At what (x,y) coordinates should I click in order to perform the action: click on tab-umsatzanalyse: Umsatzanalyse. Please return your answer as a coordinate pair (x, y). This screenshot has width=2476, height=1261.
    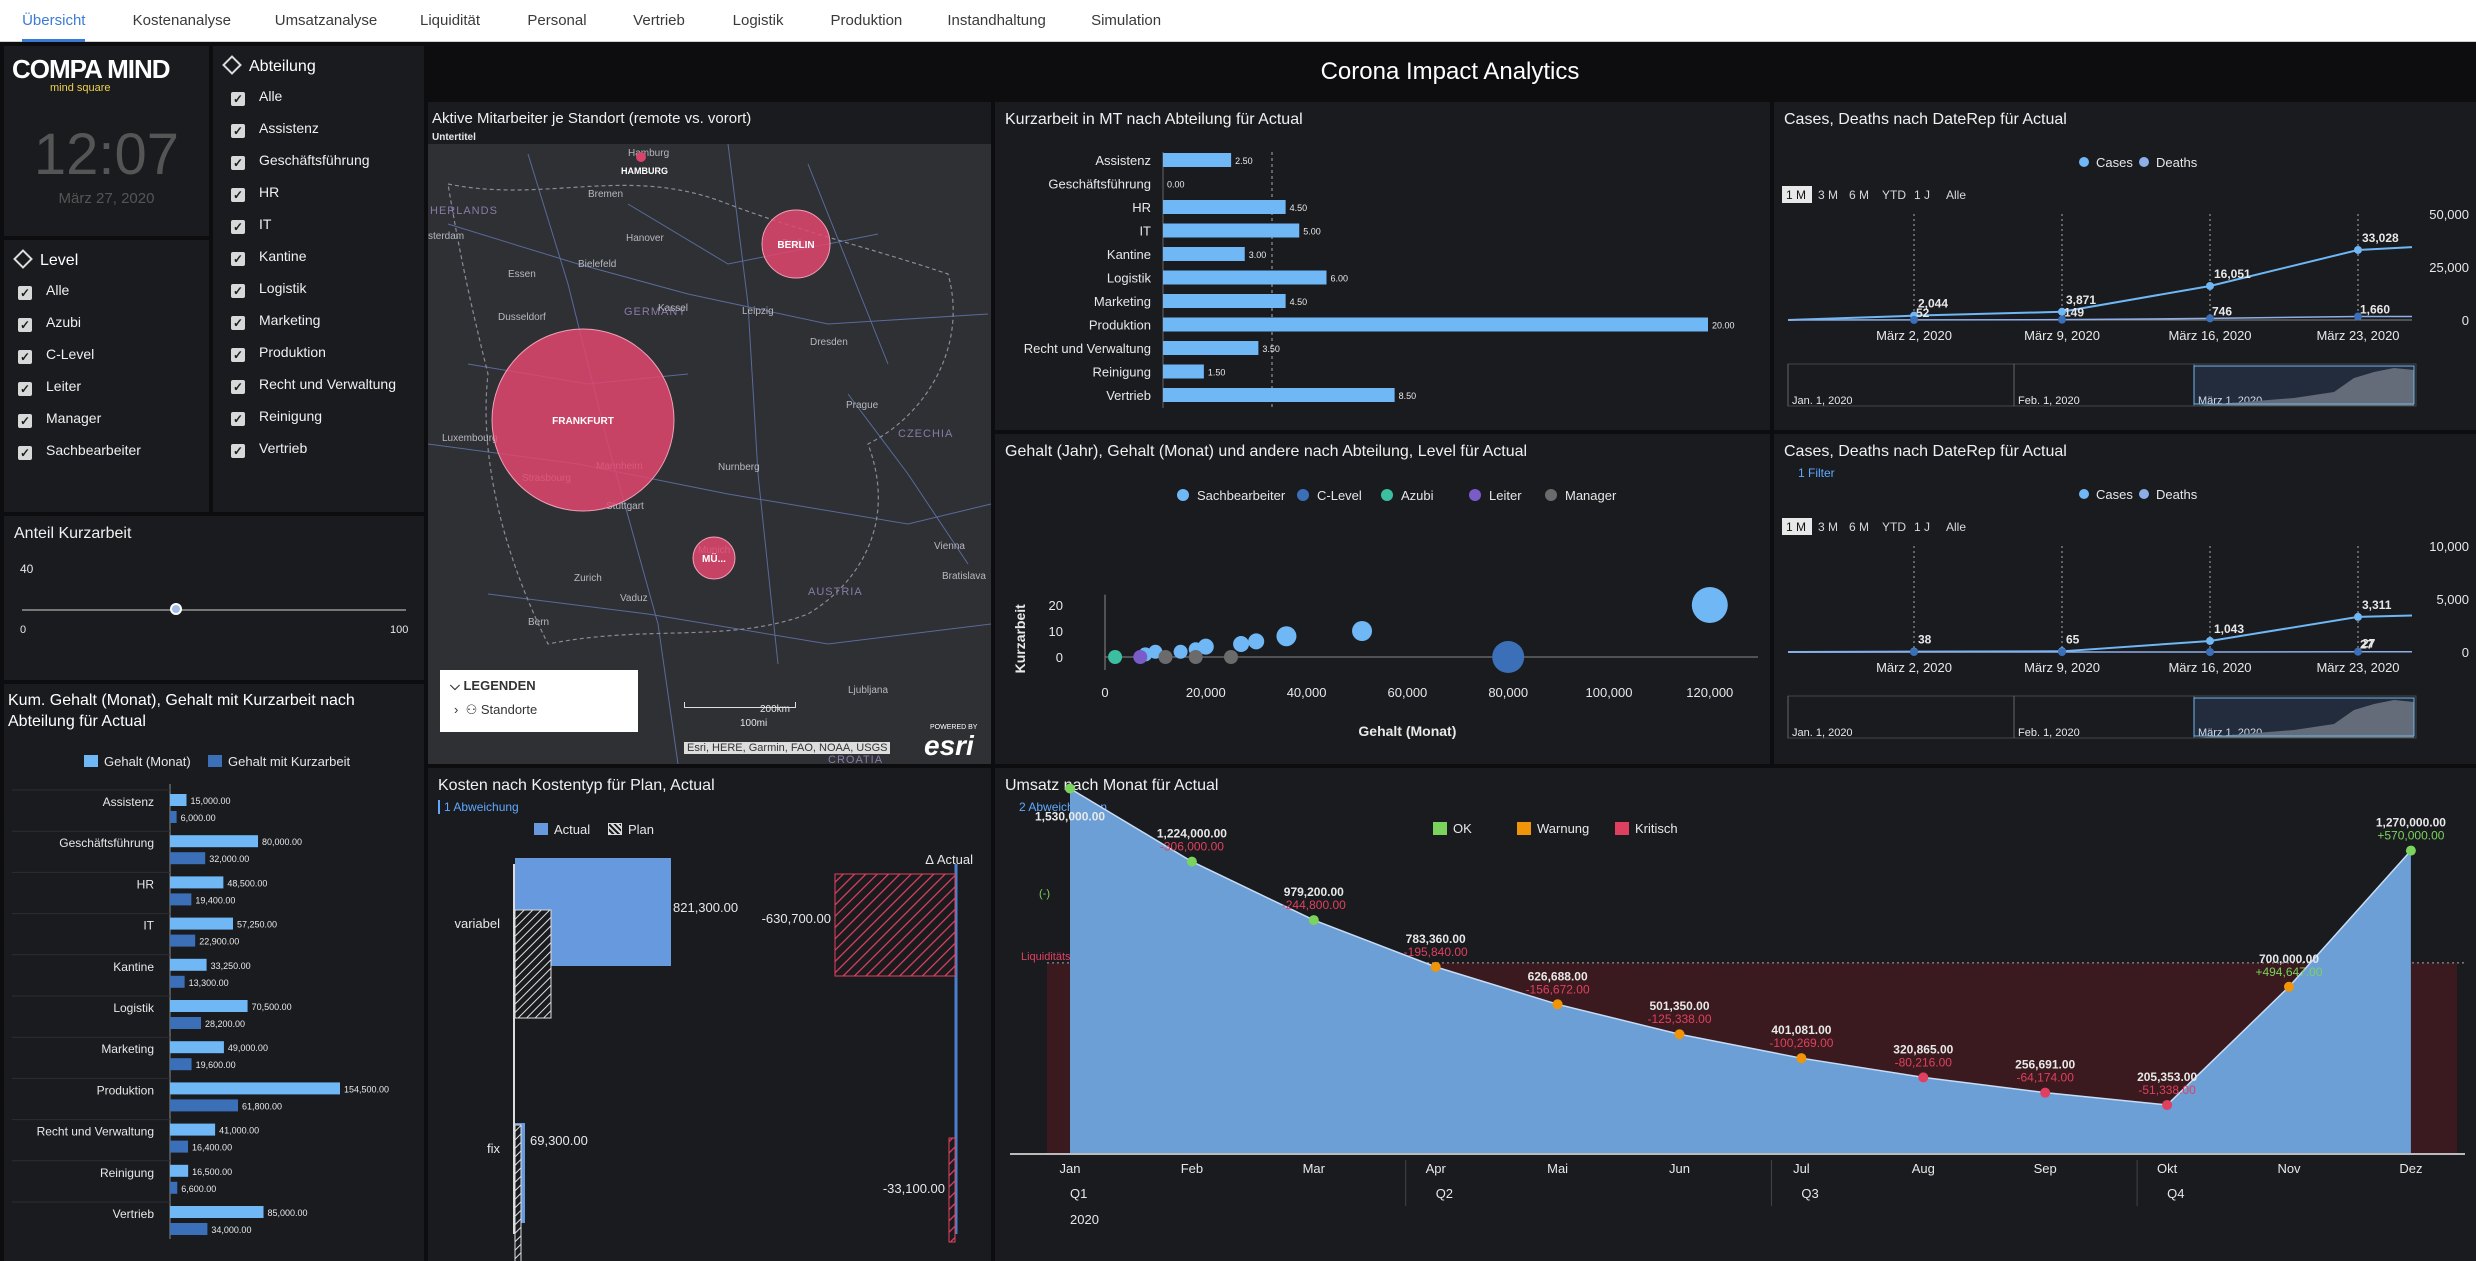
    Looking at the image, I should click on (326, 20).